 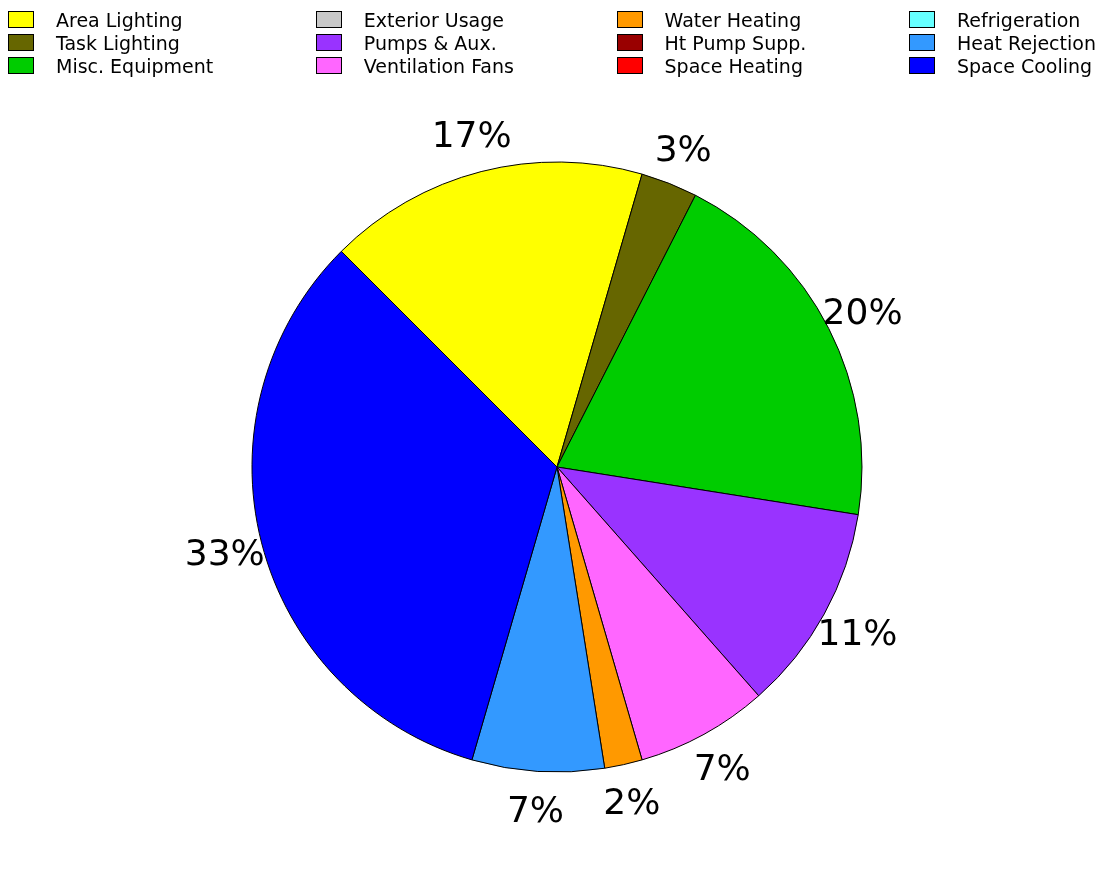 I want to click on legend-label: Heat Rejection, so click(x=1026, y=42).